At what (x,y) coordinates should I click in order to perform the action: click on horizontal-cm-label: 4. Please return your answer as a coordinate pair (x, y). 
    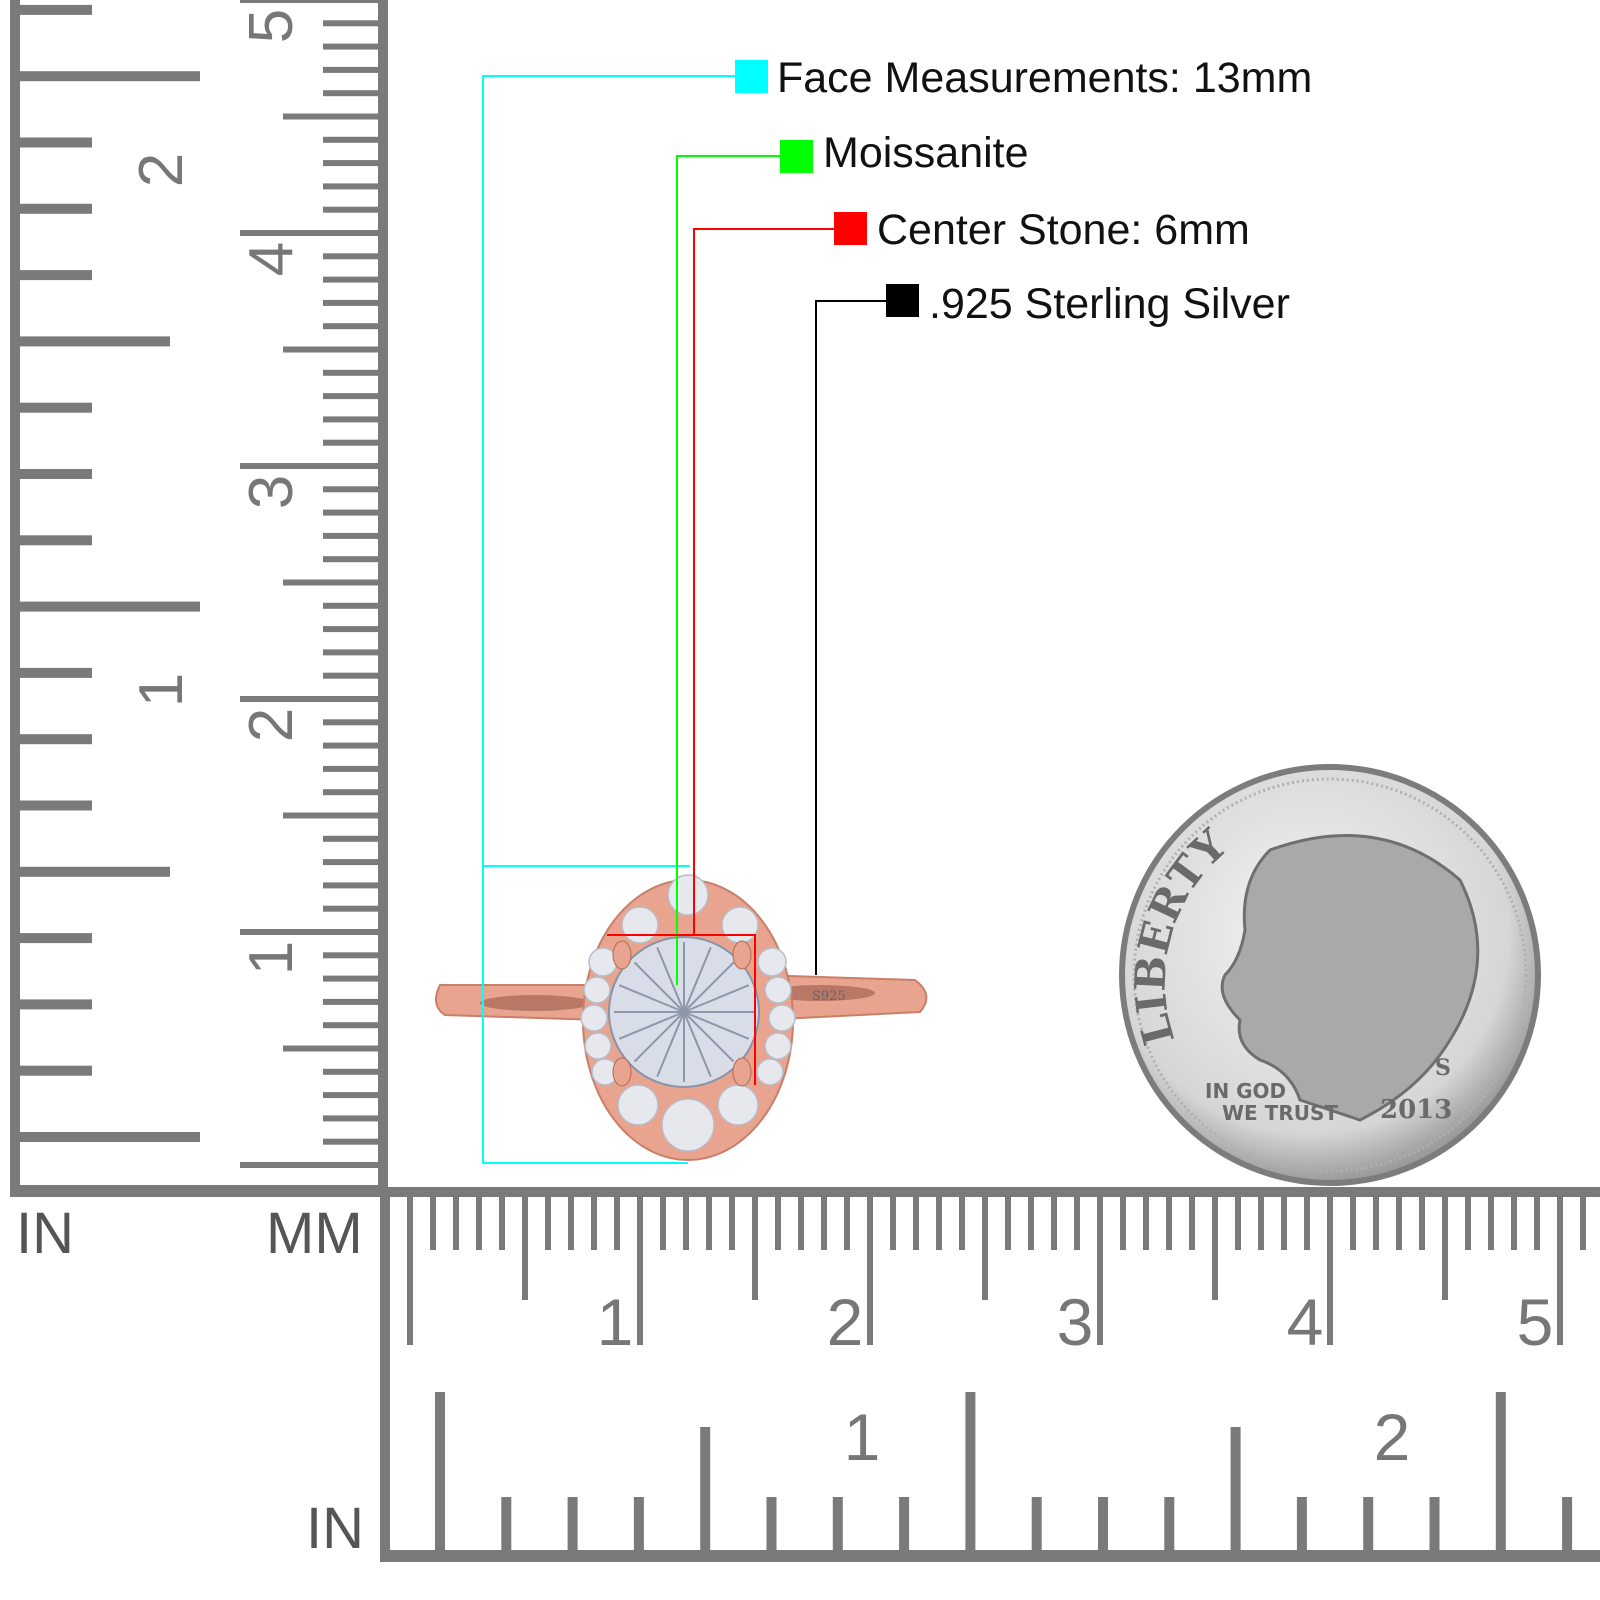
    Looking at the image, I should click on (1305, 1322).